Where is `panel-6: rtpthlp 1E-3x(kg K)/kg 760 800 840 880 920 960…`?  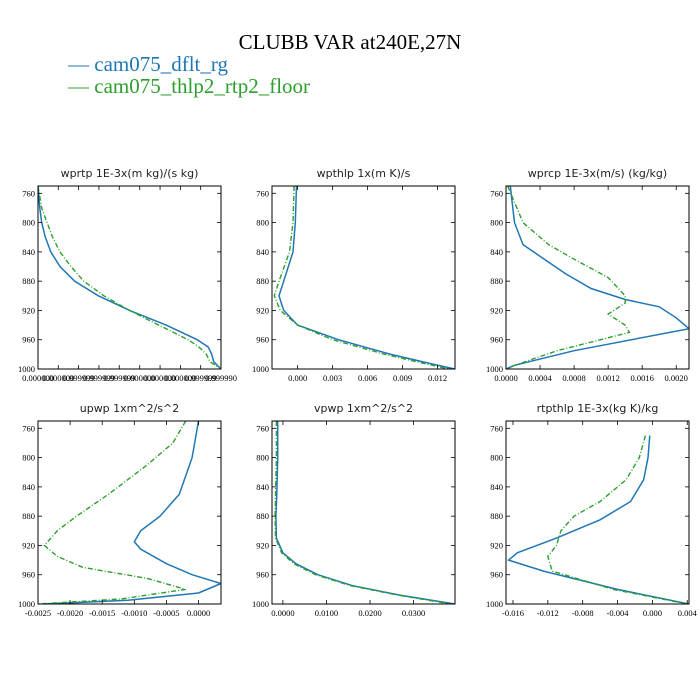 panel-6: rtpthlp 1E-3x(kg K)/kg 760 800 840 880 920 960… is located at coordinates (592, 510).